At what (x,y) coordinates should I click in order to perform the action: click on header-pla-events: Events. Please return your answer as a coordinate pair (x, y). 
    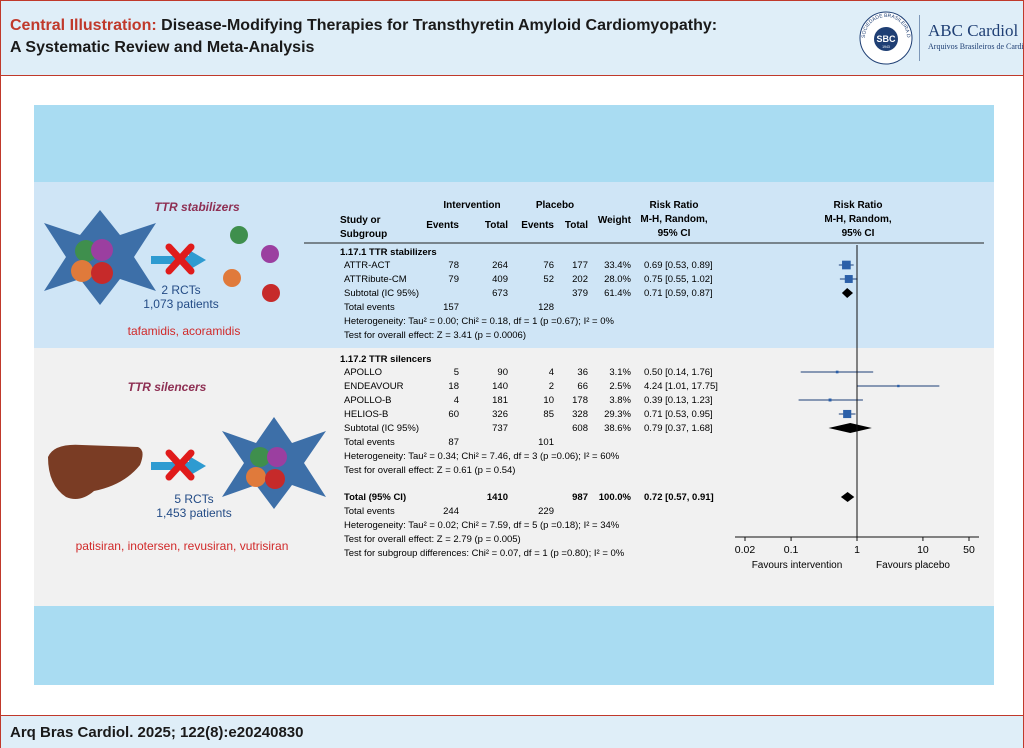
    Looking at the image, I should click on (537, 225).